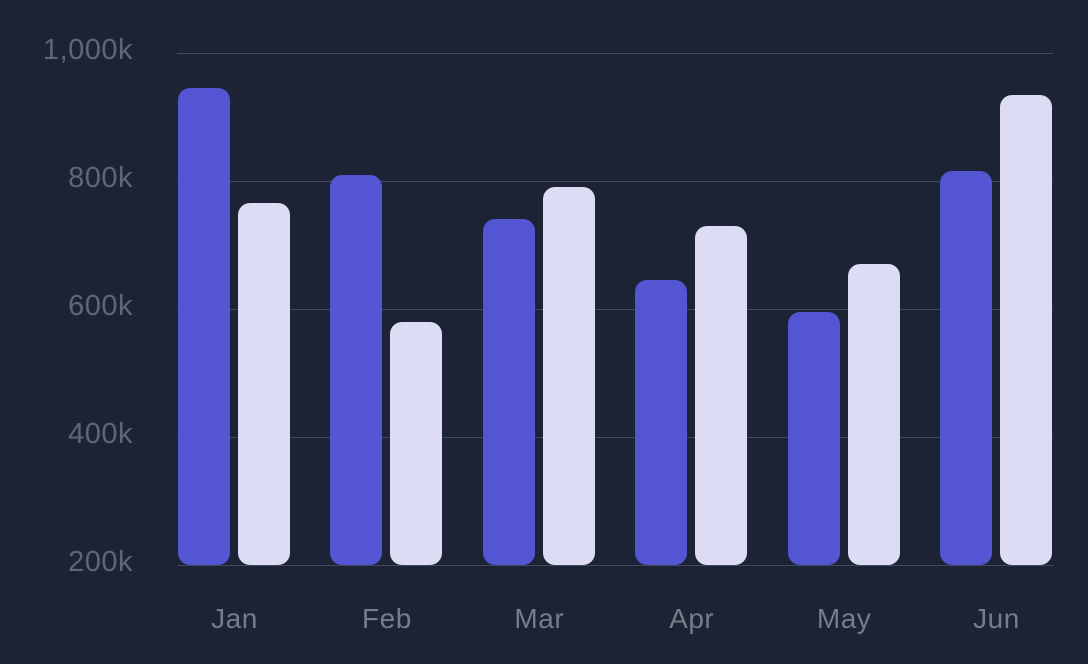 The width and height of the screenshot is (1088, 664). I want to click on bar-feb-secondary, so click(416, 443).